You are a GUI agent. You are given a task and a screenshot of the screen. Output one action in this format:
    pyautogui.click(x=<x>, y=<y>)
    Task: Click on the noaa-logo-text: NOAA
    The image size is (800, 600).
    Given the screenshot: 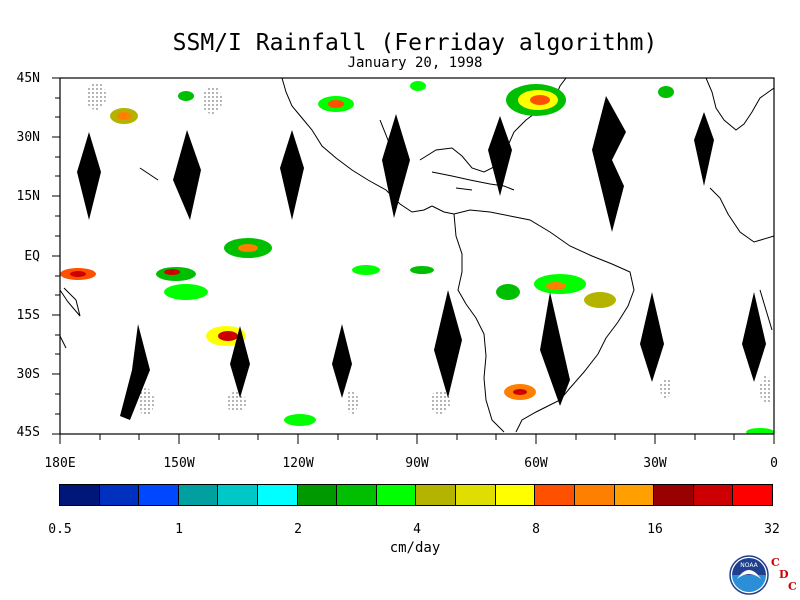 What is the action you would take?
    pyautogui.click(x=749, y=565)
    